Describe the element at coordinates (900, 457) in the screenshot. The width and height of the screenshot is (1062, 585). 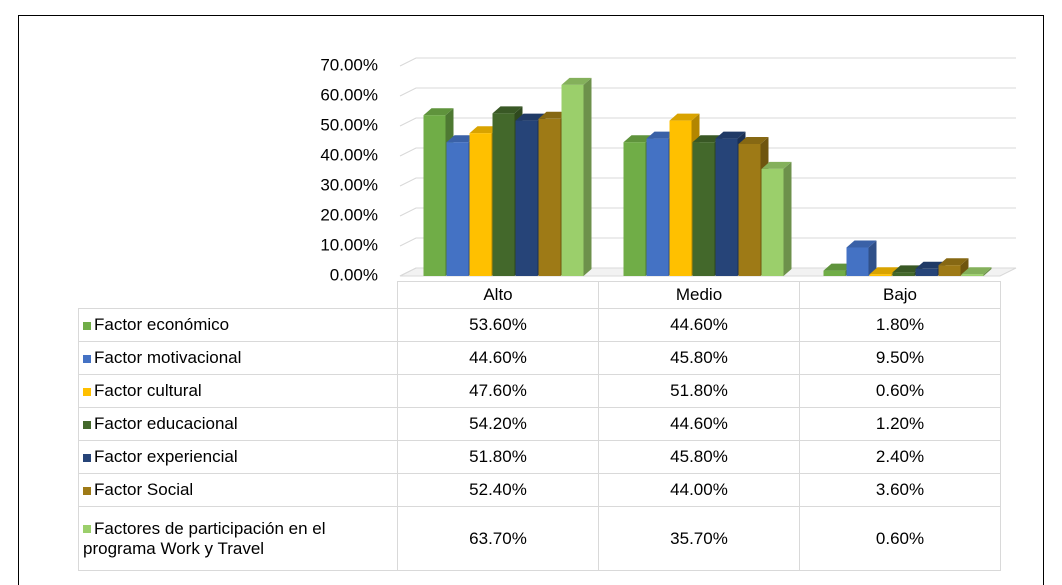
I see `value-label: 2.40%` at that location.